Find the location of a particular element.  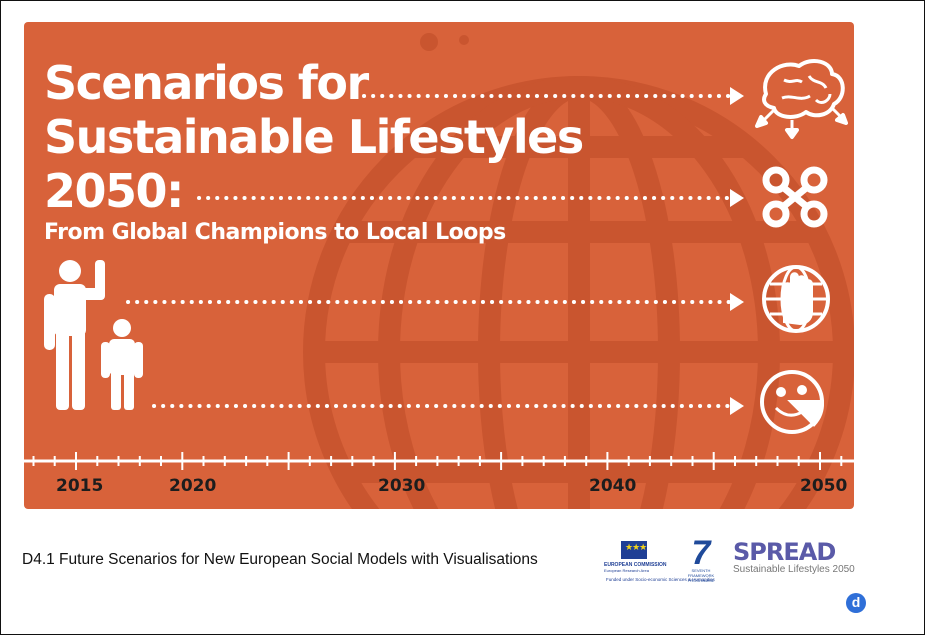

year-label-2050: 2050 is located at coordinates (824, 486).